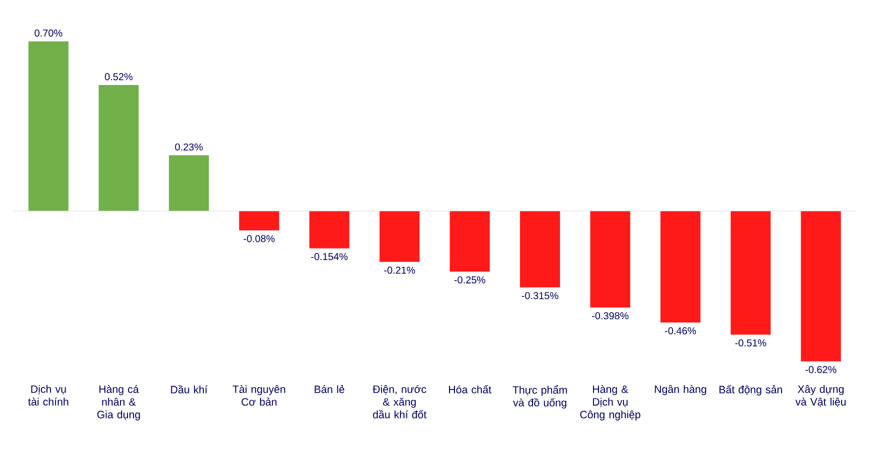 This screenshot has width=872, height=452. I want to click on data-label: -0.21%, so click(400, 270).